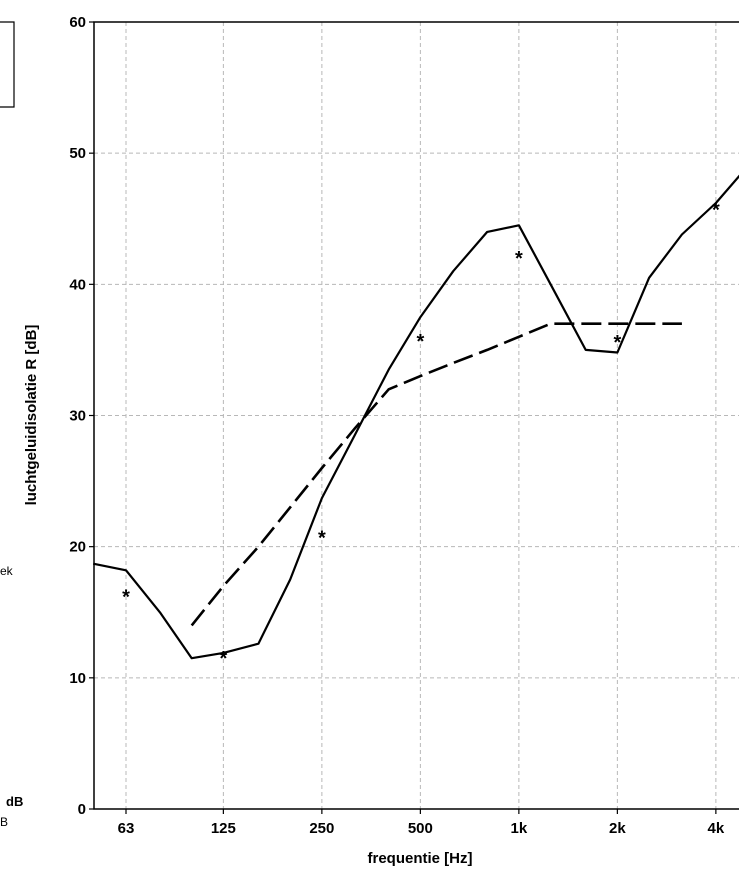 This screenshot has height=870, width=739. Describe the element at coordinates (77, 416) in the screenshot. I see `y-tick-label: 30` at that location.